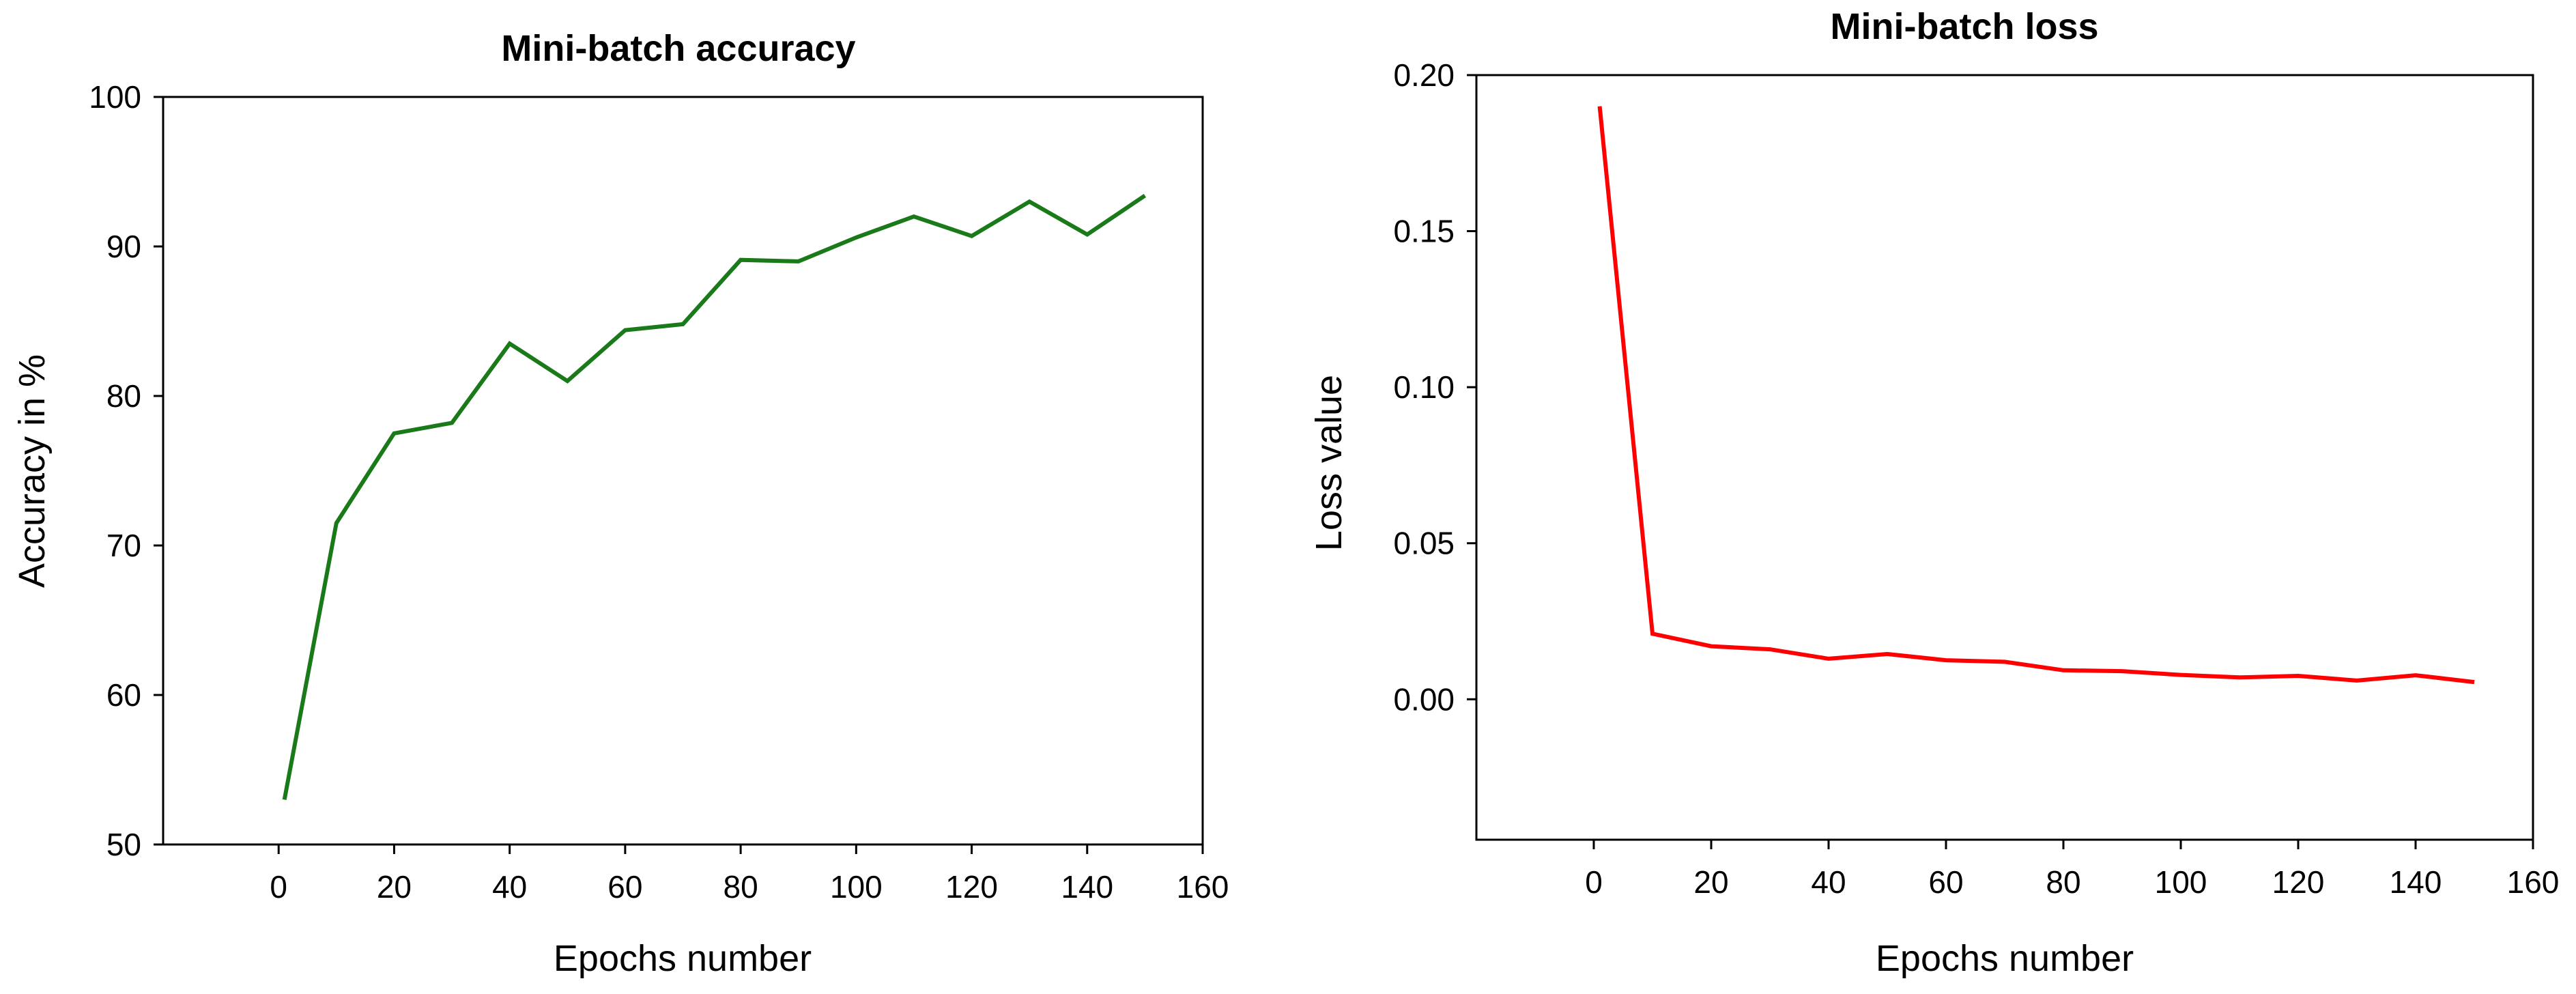 The width and height of the screenshot is (2576, 994). Describe the element at coordinates (123, 545) in the screenshot. I see `y-tick-label: 70` at that location.